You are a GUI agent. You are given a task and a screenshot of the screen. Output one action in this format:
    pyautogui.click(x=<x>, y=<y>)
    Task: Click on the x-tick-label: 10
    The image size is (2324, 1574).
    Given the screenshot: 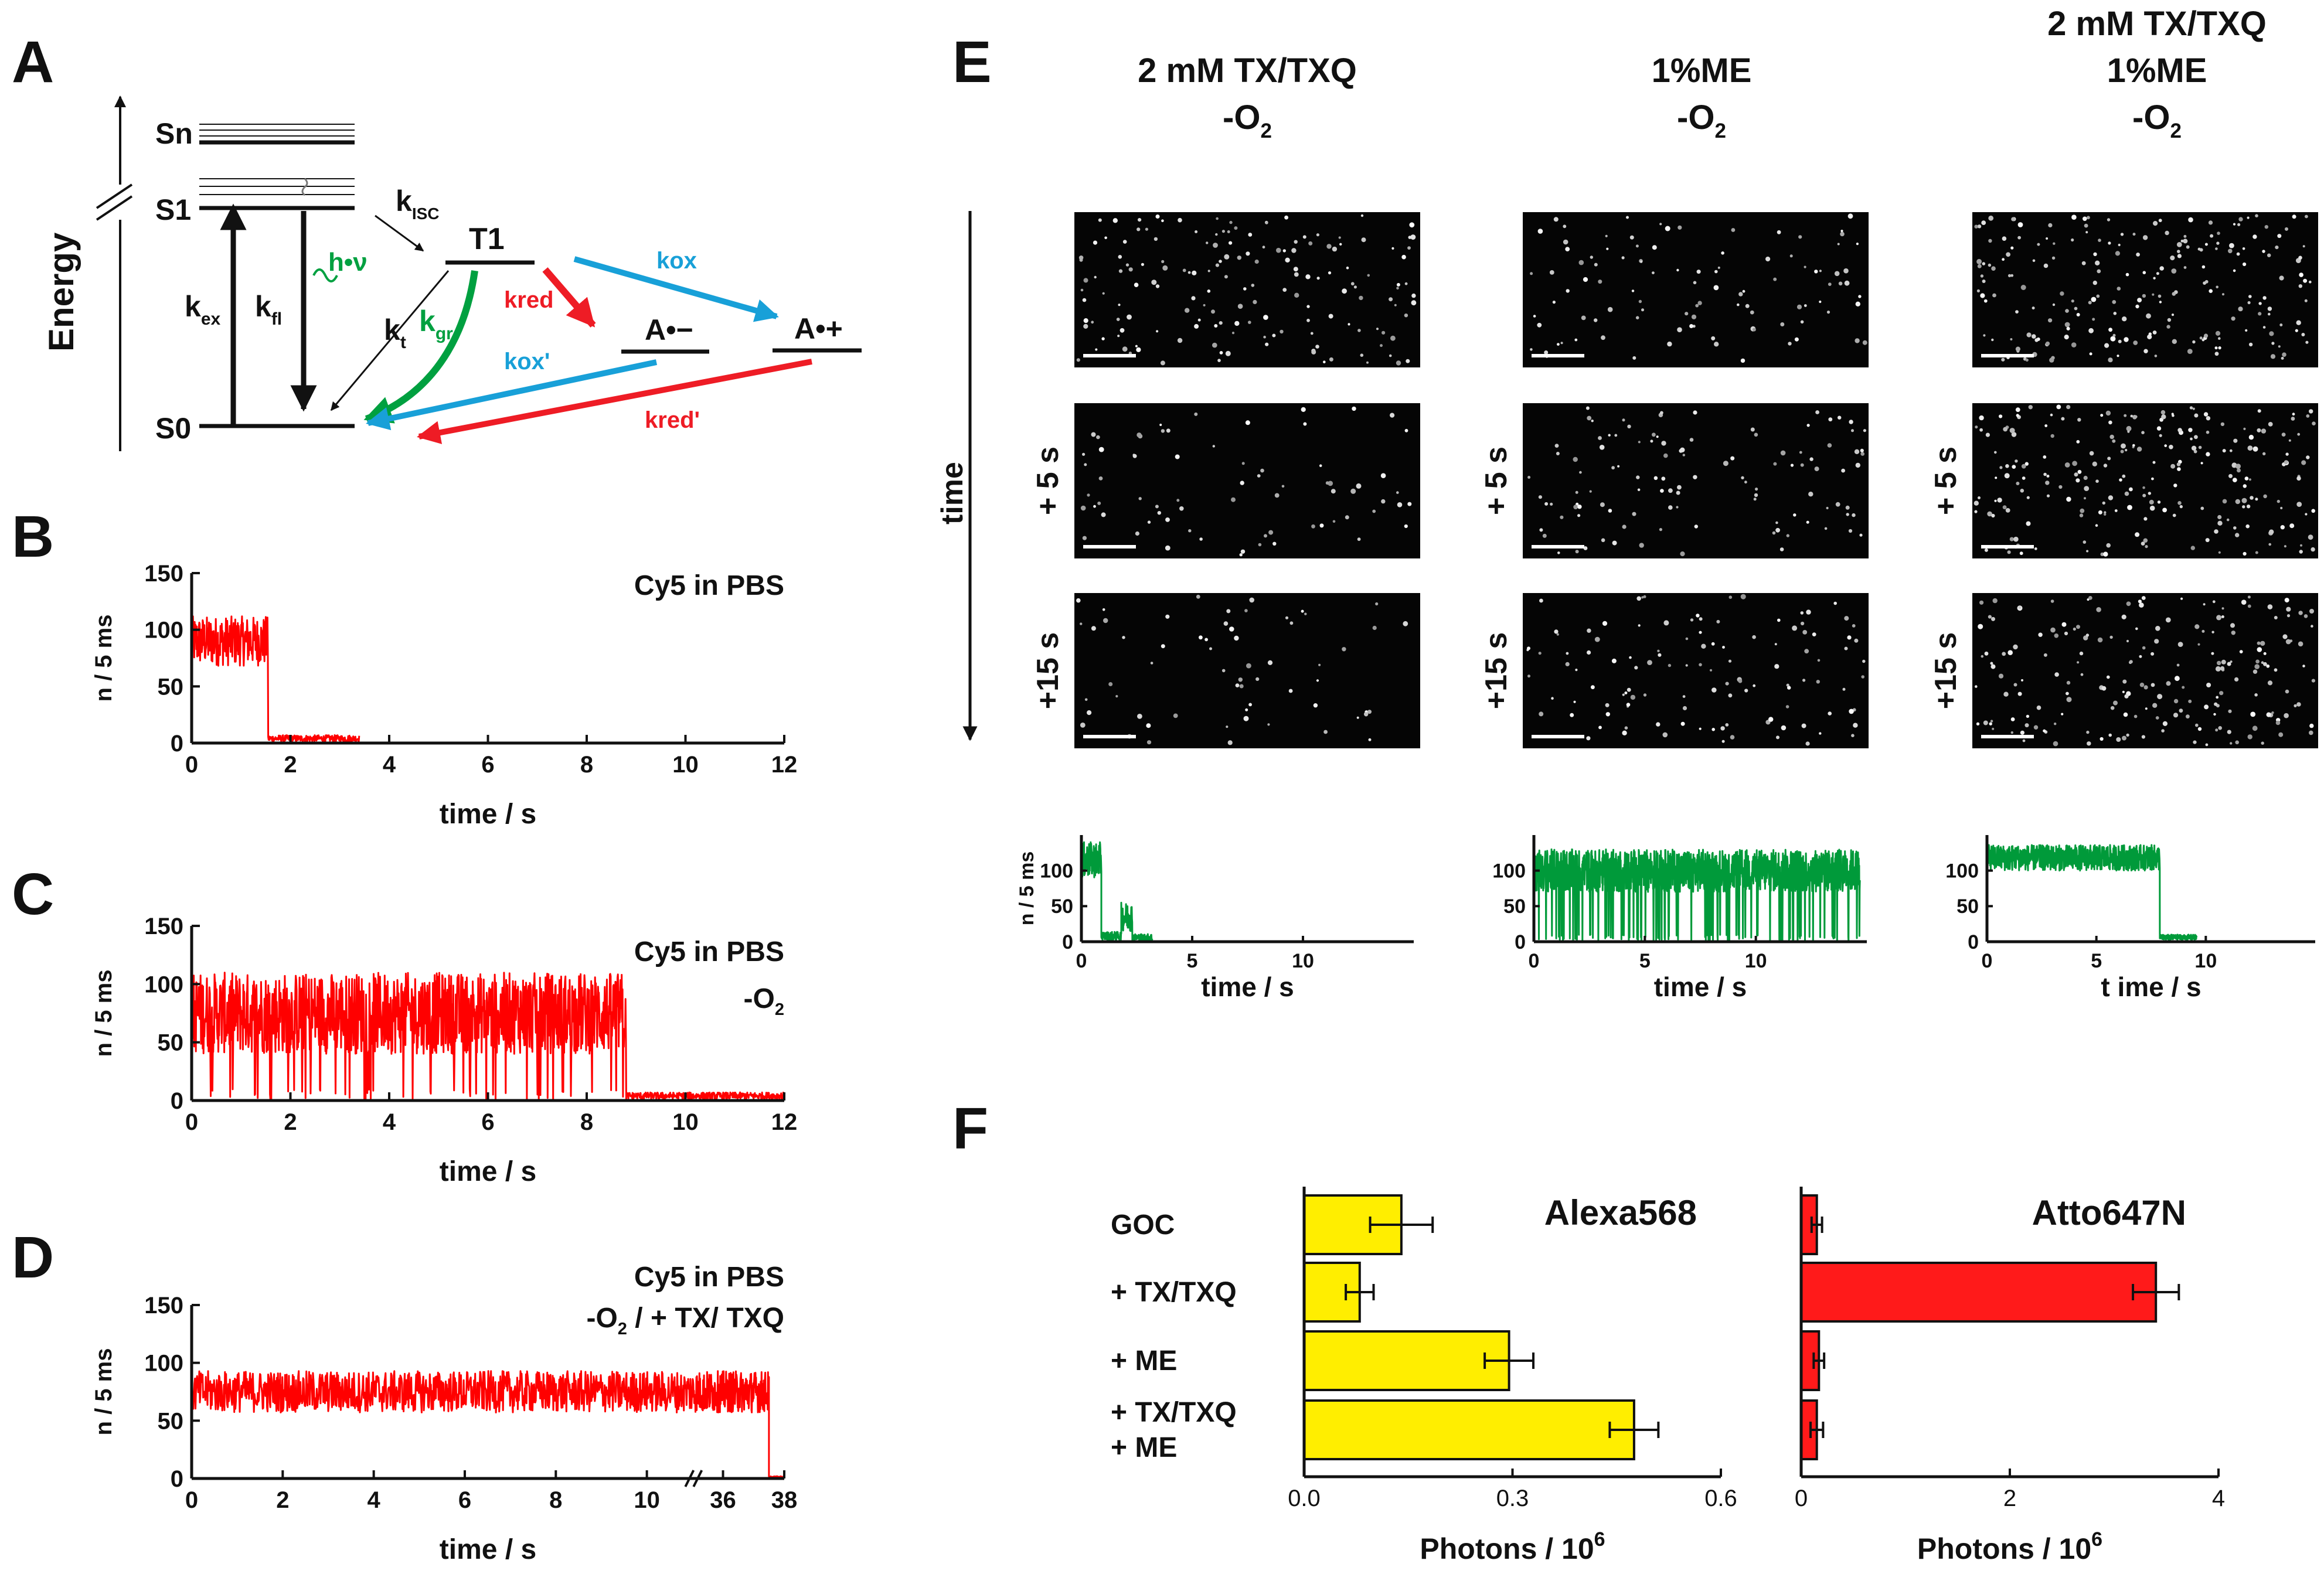 What is the action you would take?
    pyautogui.click(x=685, y=1122)
    